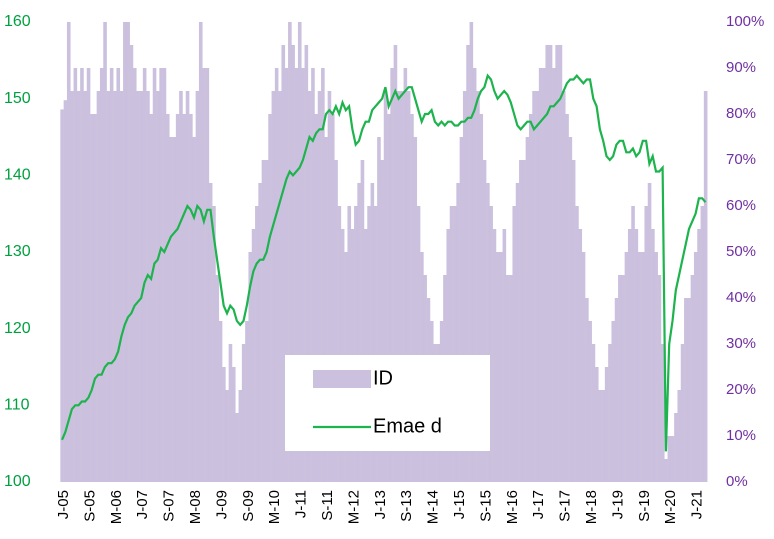 The image size is (774, 539). What do you see at coordinates (433, 507) in the screenshot?
I see `x-tick-label: M-14` at bounding box center [433, 507].